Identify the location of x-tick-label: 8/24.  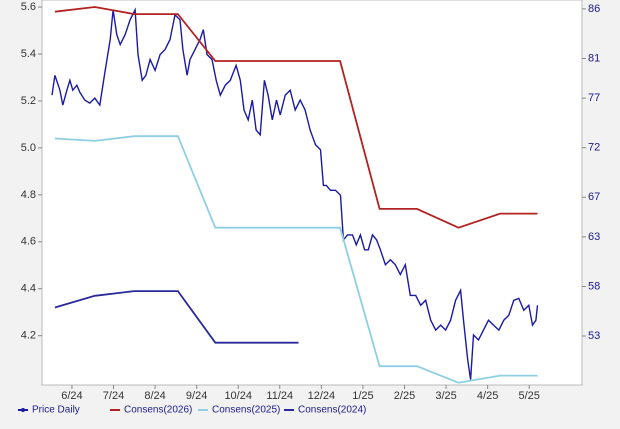
(154, 396).